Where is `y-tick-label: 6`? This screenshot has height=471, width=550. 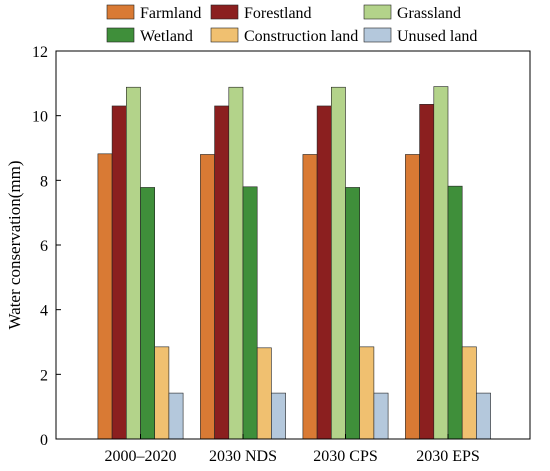 y-tick-label: 6 is located at coordinates (44, 246).